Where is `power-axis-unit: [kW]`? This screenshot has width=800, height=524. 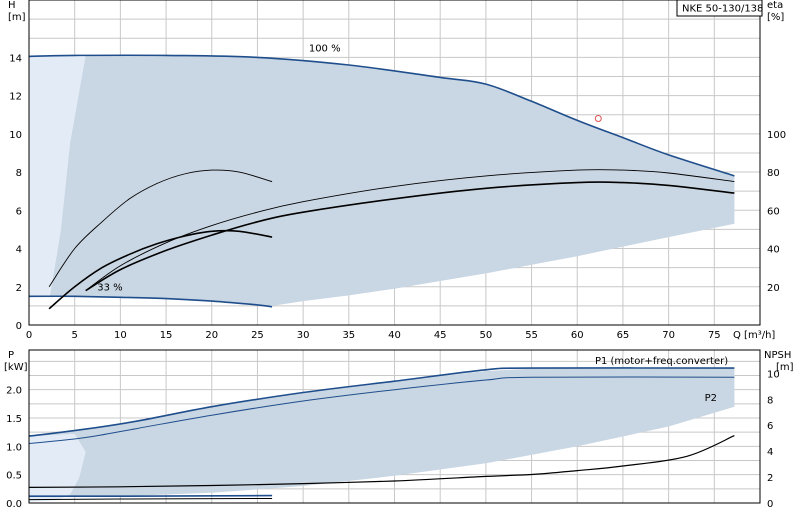
power-axis-unit: [kW] is located at coordinates (16, 367).